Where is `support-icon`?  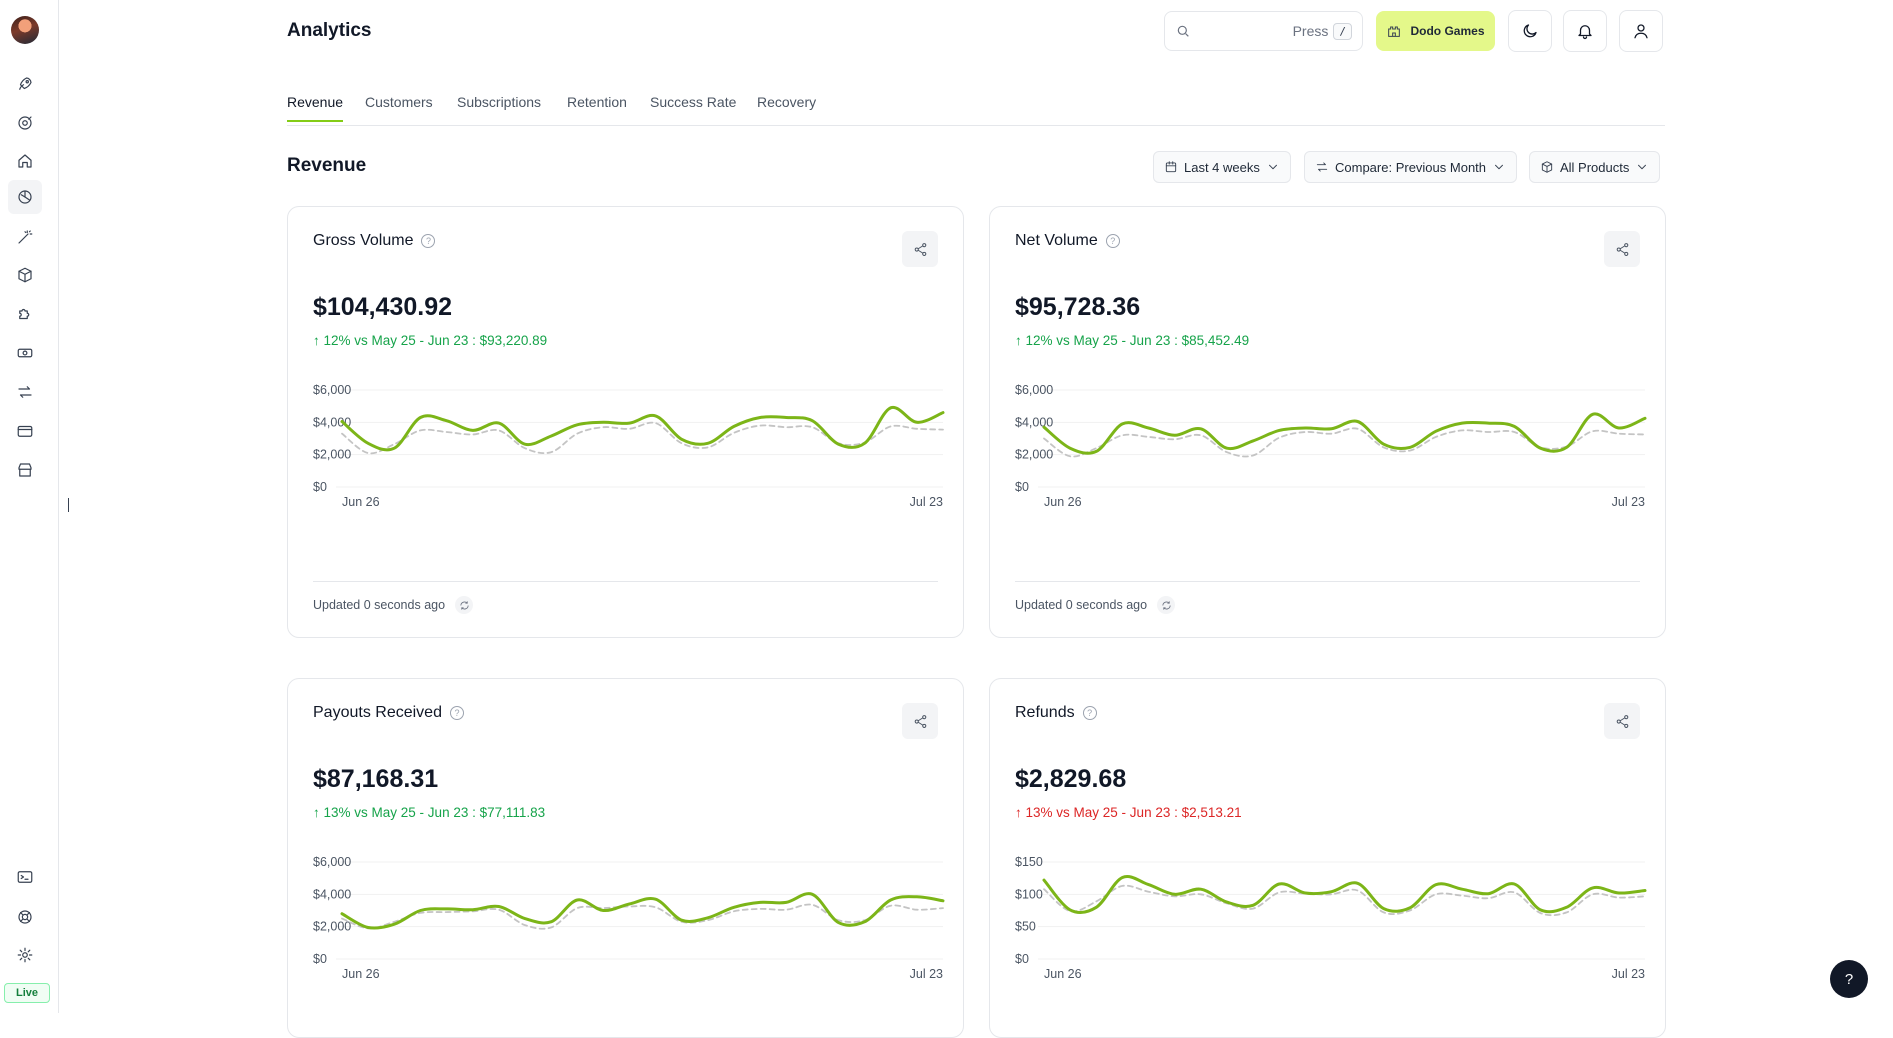 support-icon is located at coordinates (25, 917).